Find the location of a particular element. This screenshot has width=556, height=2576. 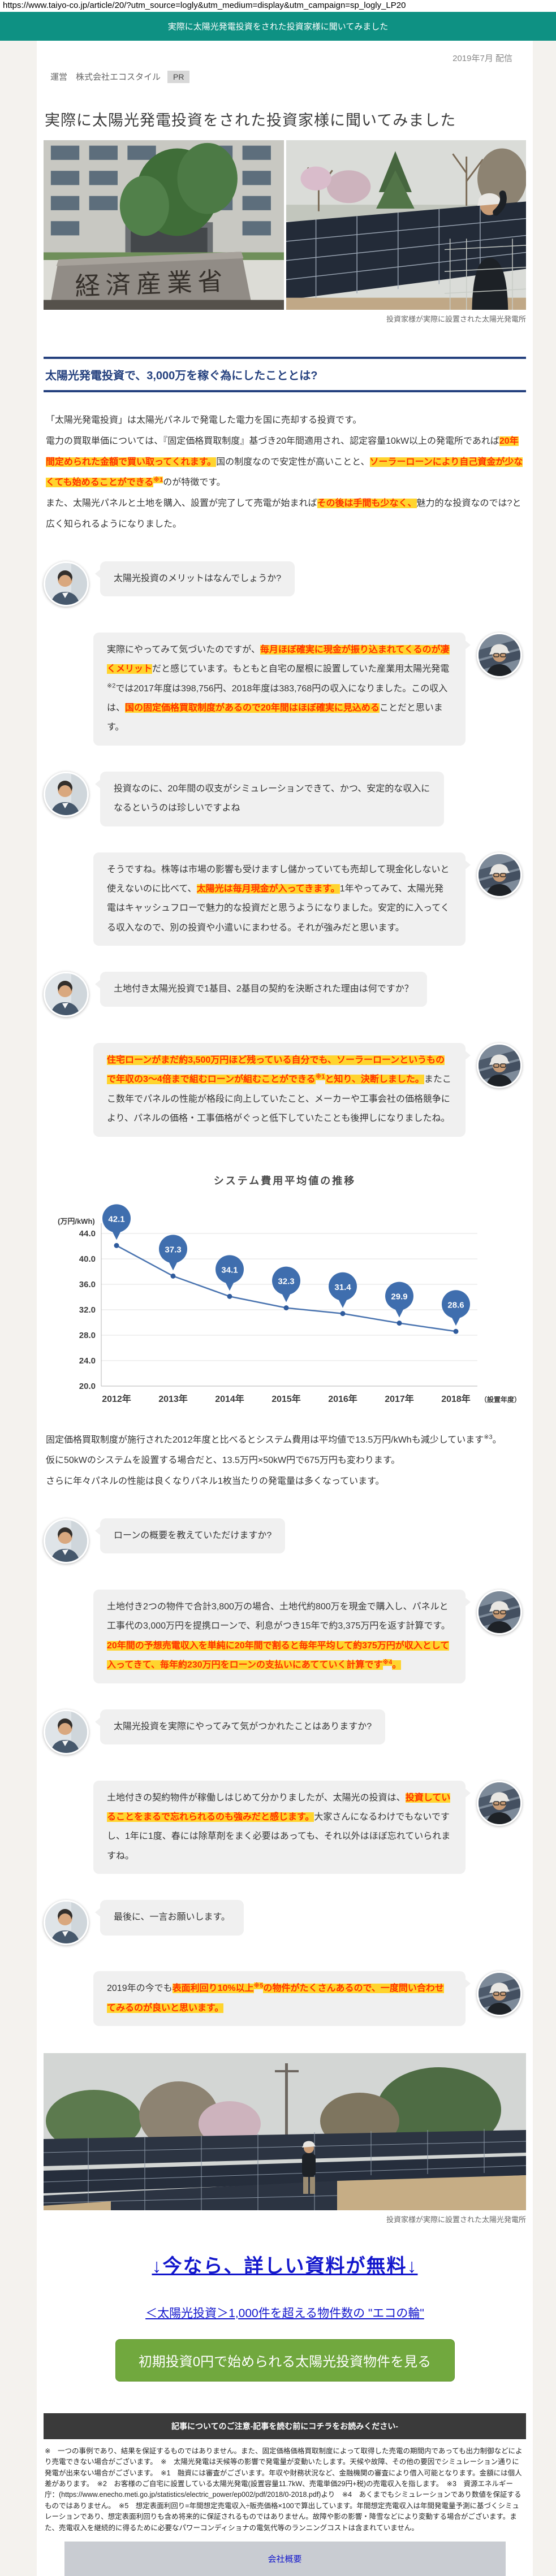

question-bubble: 太陽光投資を実際にやってみて気がつかれたことはありますか? is located at coordinates (240, 1726).